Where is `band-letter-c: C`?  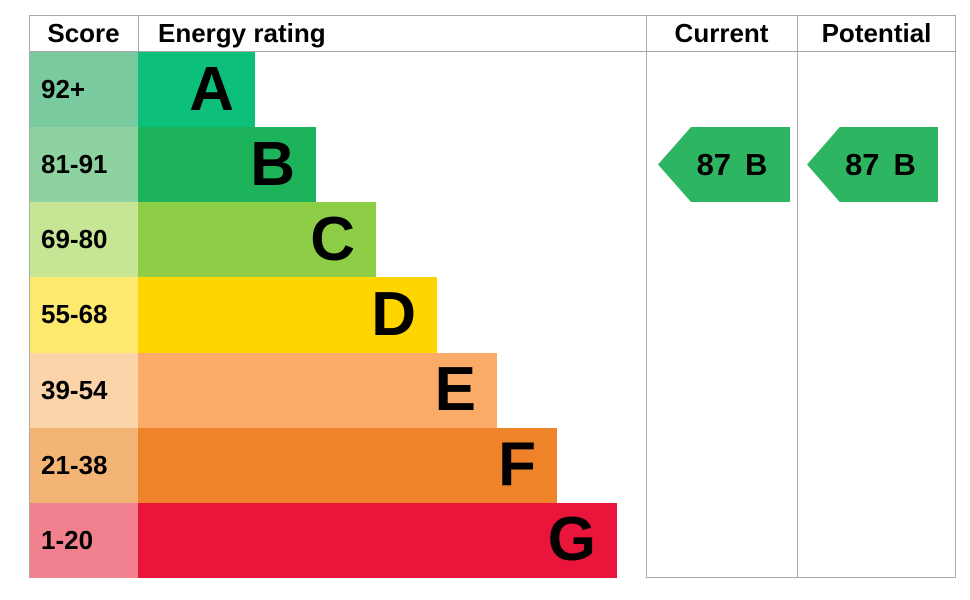 band-letter-c: C is located at coordinates (332, 239).